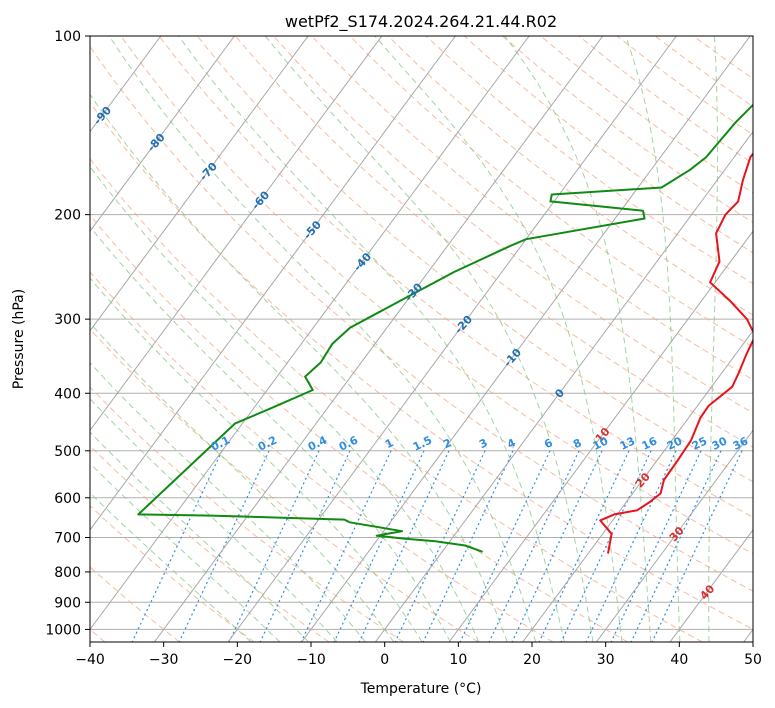 The height and width of the screenshot is (708, 775). What do you see at coordinates (458, 660) in the screenshot?
I see `x-tick-label: 10` at bounding box center [458, 660].